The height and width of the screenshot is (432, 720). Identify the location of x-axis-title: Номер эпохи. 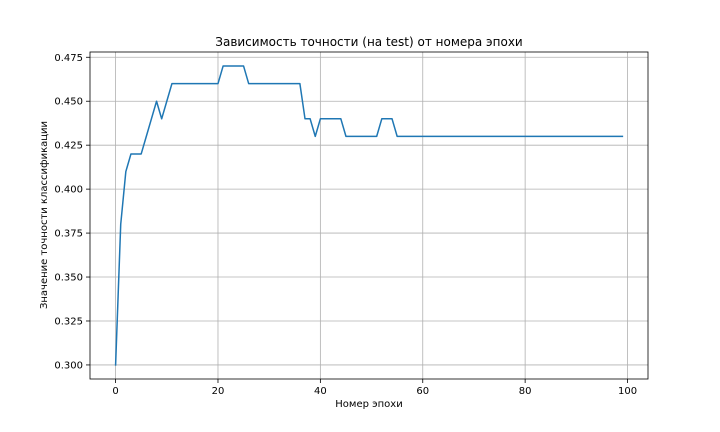
(368, 404).